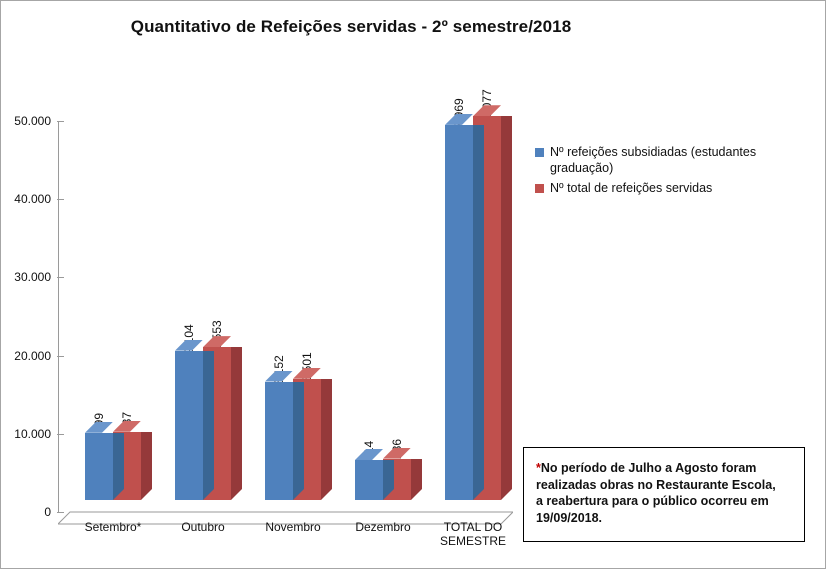 The height and width of the screenshot is (569, 826). What do you see at coordinates (47, 512) in the screenshot?
I see `y-axis-tick-label: 0` at bounding box center [47, 512].